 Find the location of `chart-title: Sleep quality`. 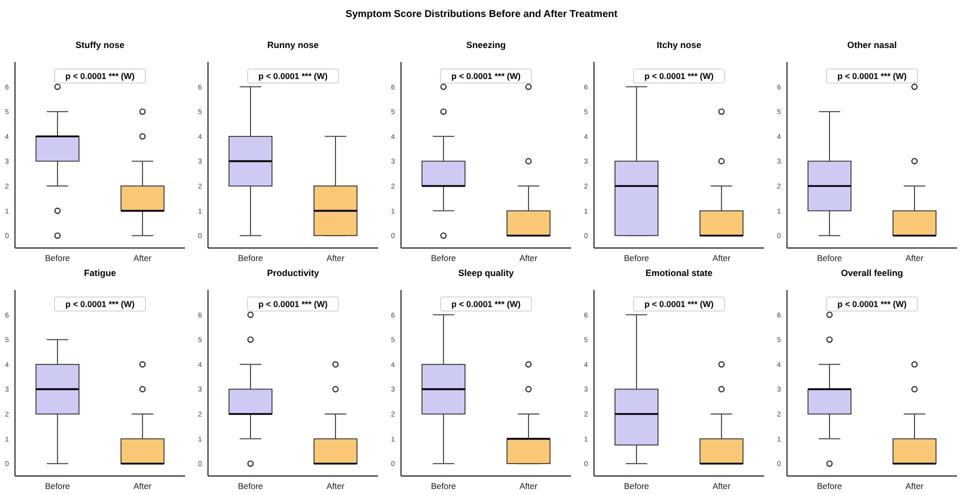

chart-title: Sleep quality is located at coordinates (486, 273).